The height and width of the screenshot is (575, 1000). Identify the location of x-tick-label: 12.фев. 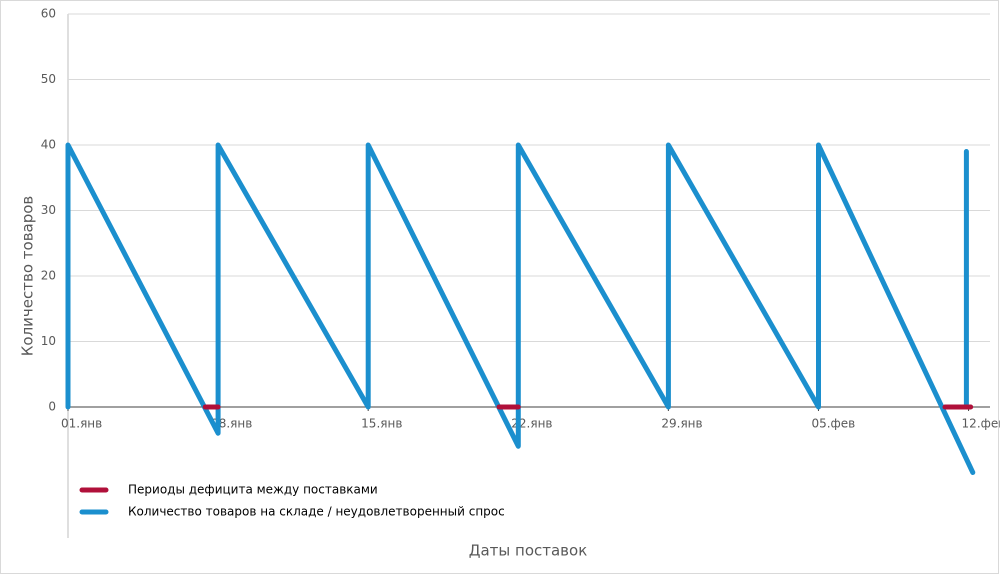
(981, 424).